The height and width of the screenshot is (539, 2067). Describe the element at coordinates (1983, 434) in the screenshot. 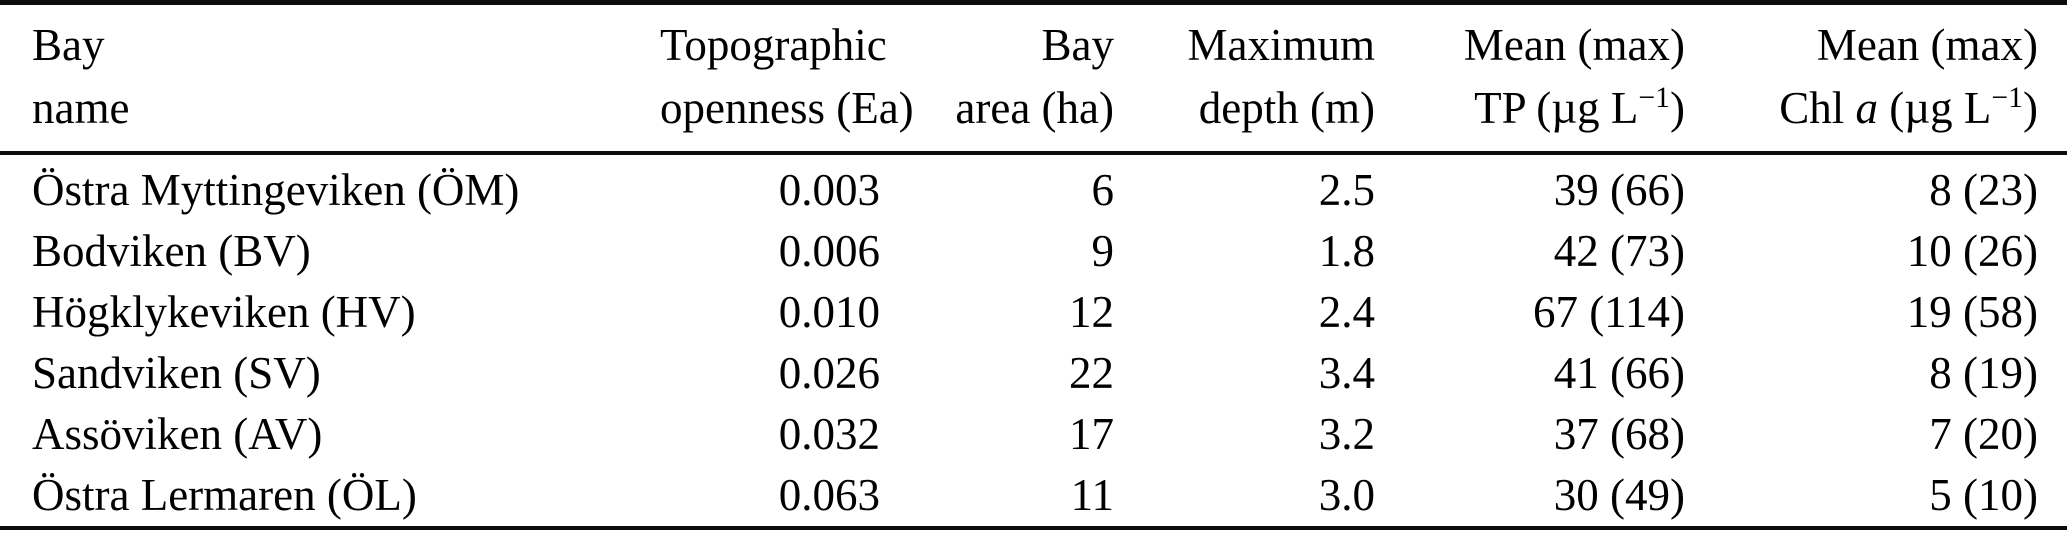

I see `cell-chl-mean-max: 7 (20)` at that location.